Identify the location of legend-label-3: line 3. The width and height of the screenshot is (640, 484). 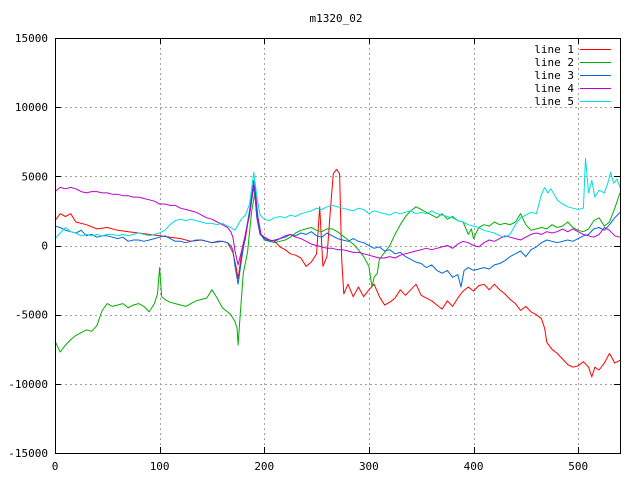
(554, 75).